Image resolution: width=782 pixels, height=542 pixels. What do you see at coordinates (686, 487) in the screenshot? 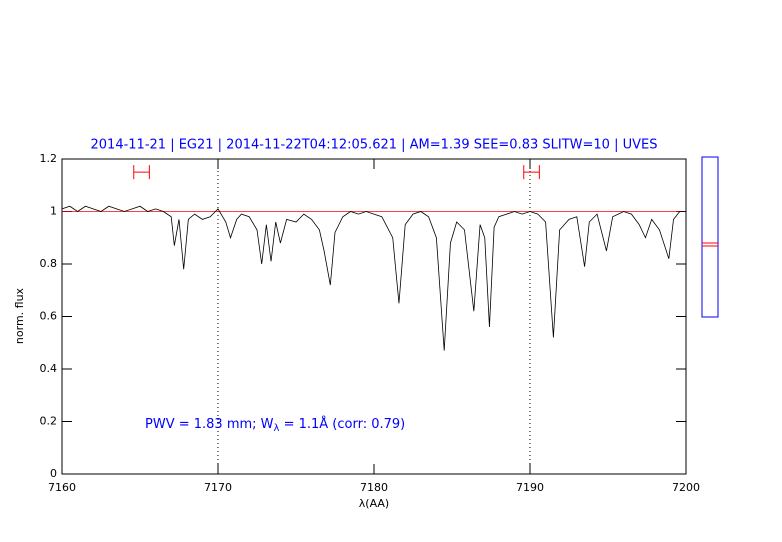
I see `x-tick-label: 7200` at bounding box center [686, 487].